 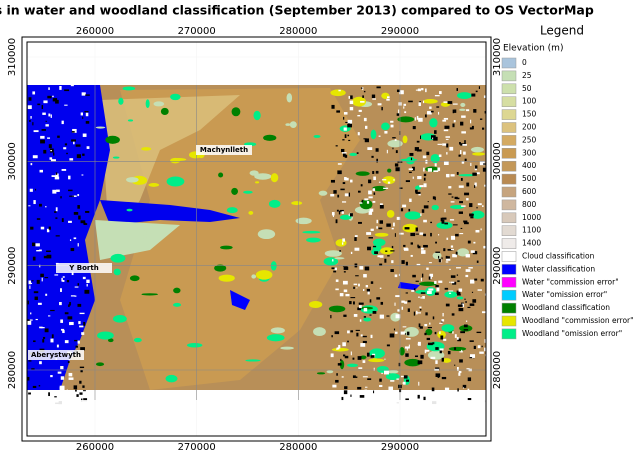 What do you see at coordinates (529, 204) in the screenshot?
I see `legend-label: 800` at bounding box center [529, 204].